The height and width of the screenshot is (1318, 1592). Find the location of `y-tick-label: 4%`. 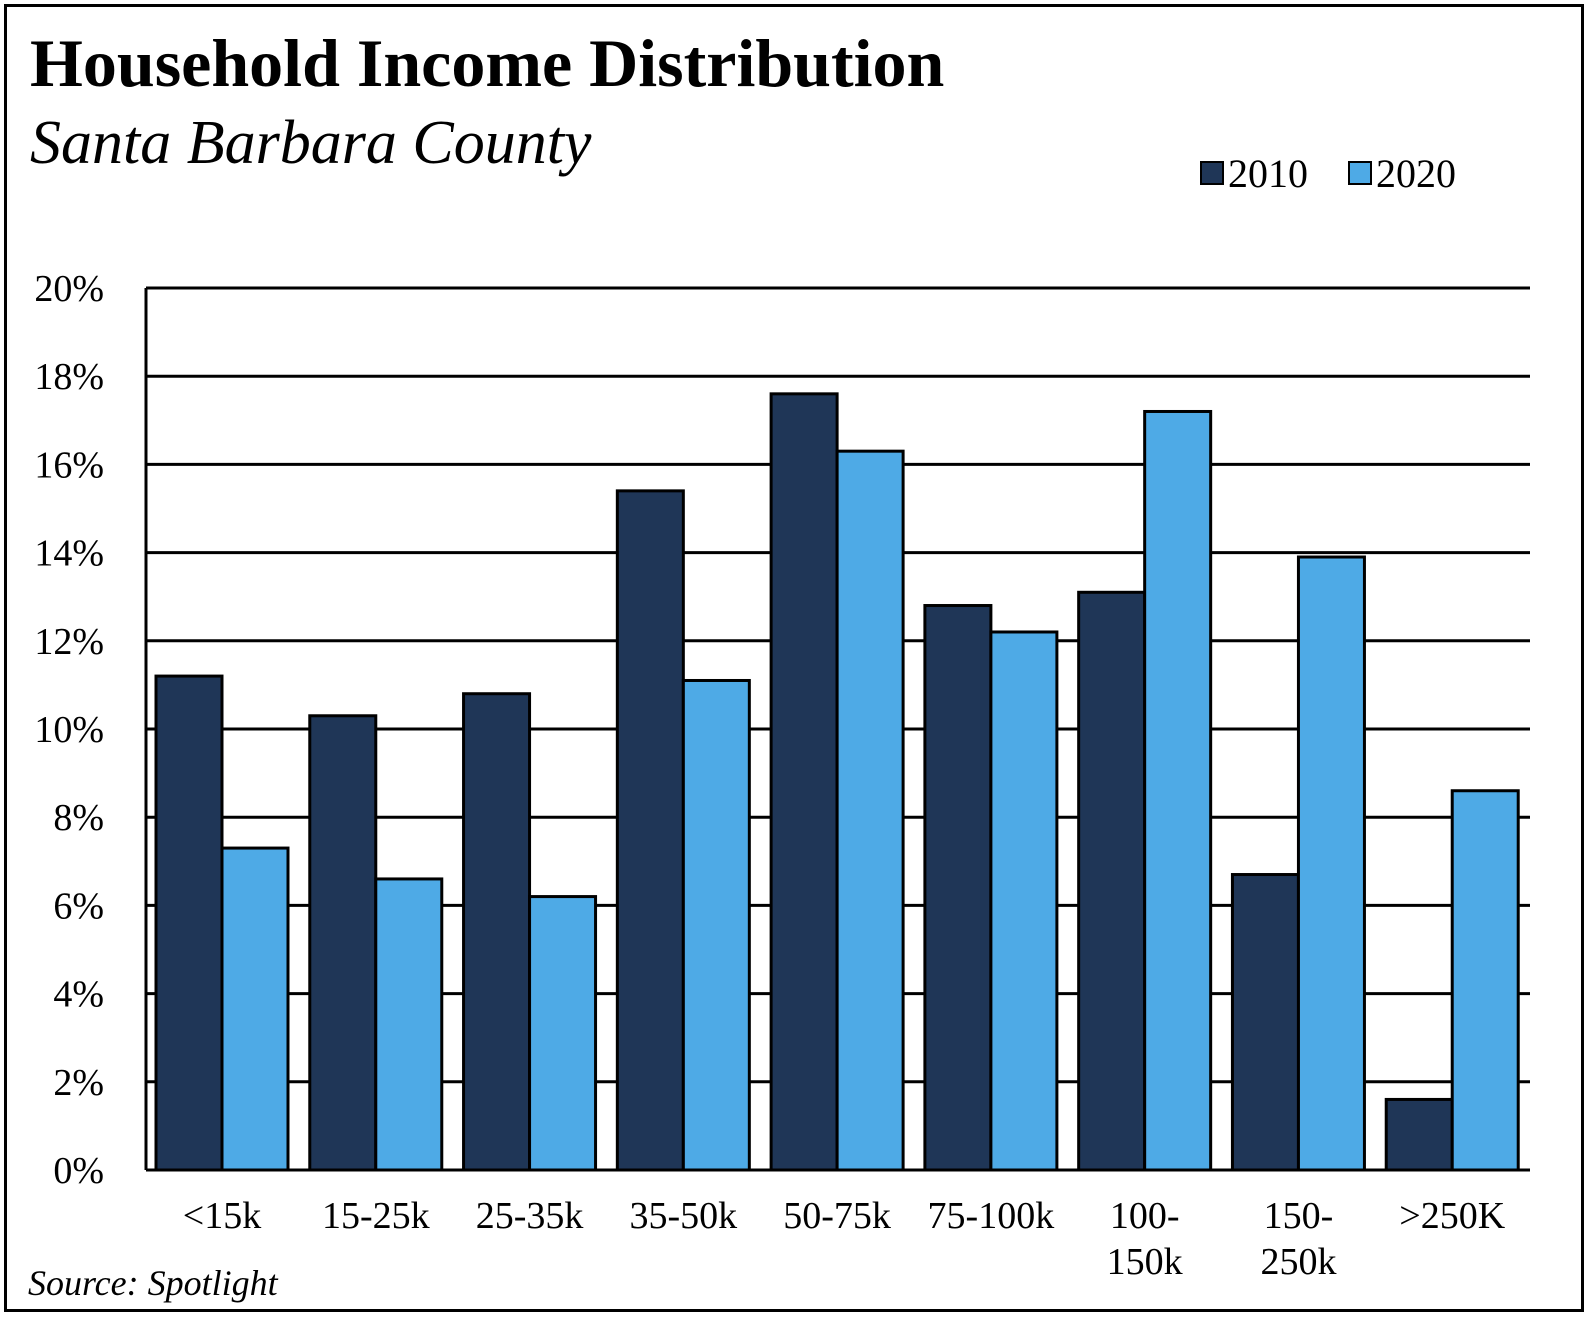

y-tick-label: 4% is located at coordinates (78, 995).